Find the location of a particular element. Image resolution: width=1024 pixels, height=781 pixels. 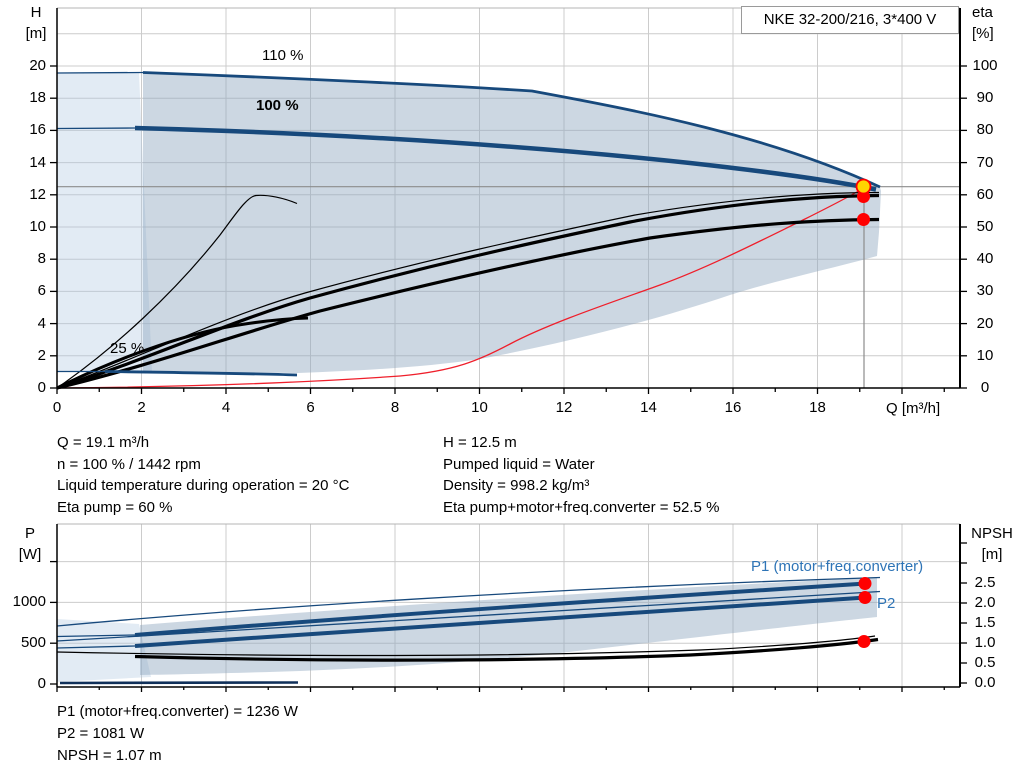

info-pumped-liquid: Pumped liquid = Water is located at coordinates (519, 464).